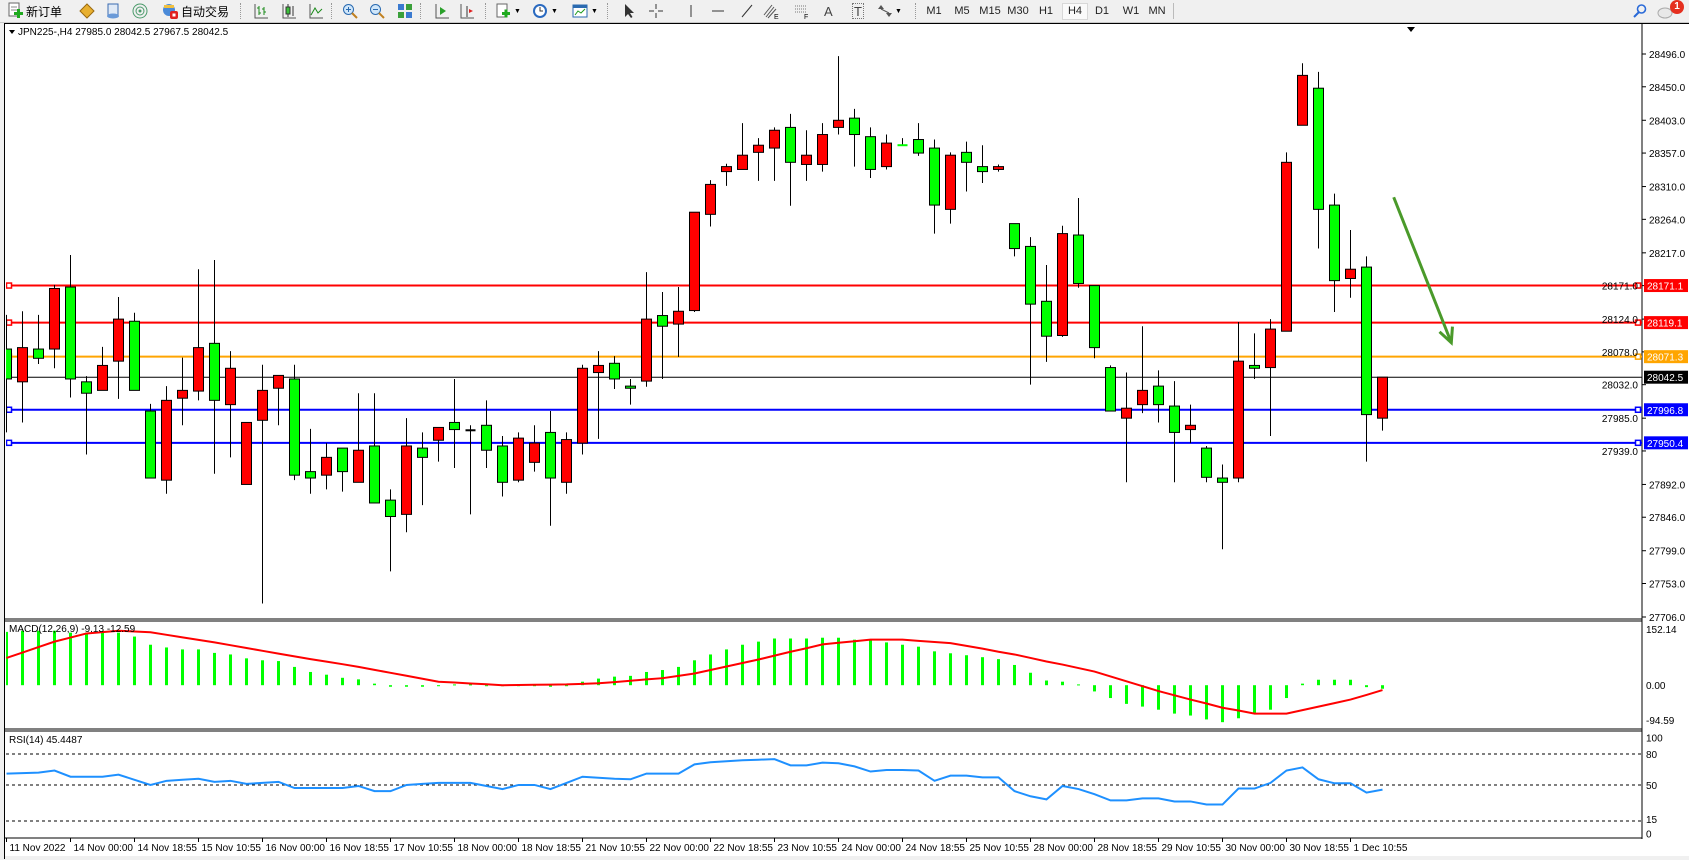 This screenshot has height=860, width=1689. I want to click on fibonacci-channel-tool: E, so click(771, 11).